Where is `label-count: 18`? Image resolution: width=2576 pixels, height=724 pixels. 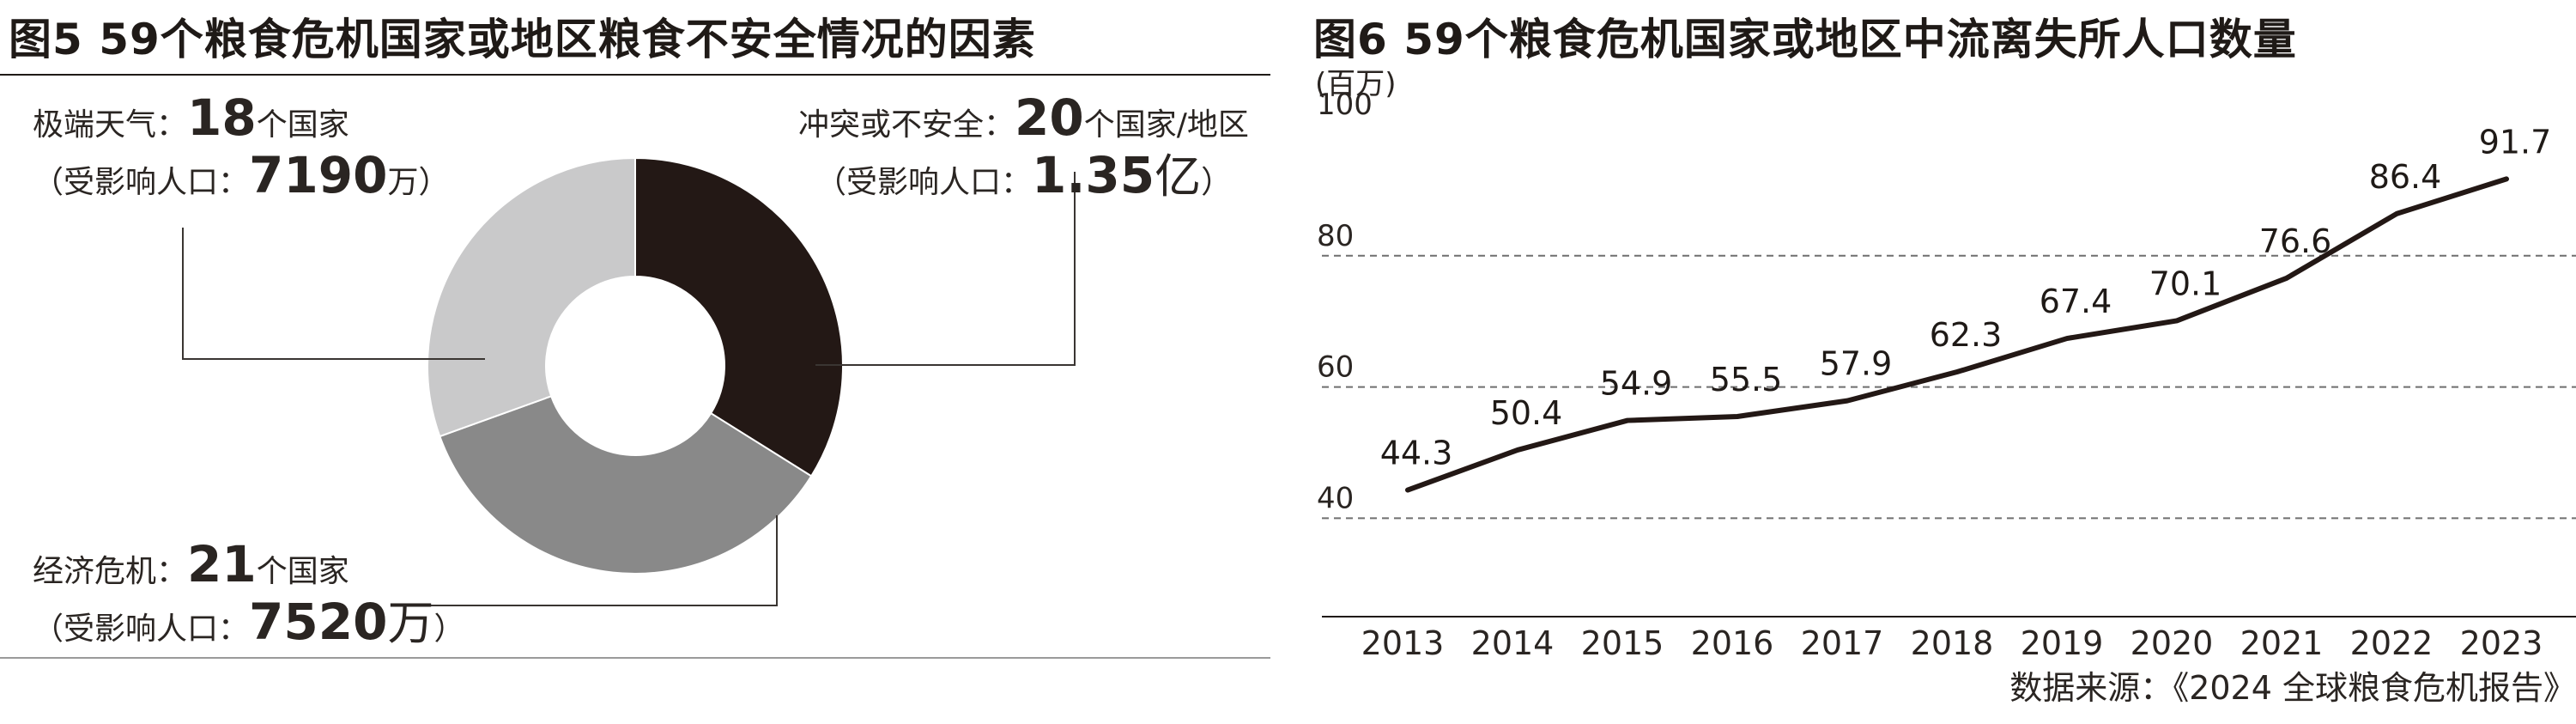
label-count: 18 is located at coordinates (222, 117).